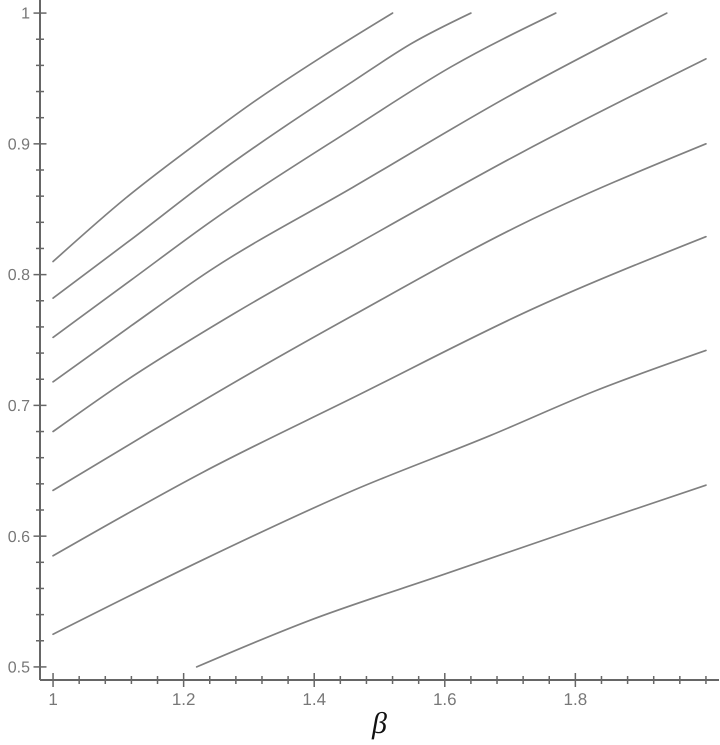  What do you see at coordinates (19, 145) in the screenshot?
I see `y-tick-label: 0.9` at bounding box center [19, 145].